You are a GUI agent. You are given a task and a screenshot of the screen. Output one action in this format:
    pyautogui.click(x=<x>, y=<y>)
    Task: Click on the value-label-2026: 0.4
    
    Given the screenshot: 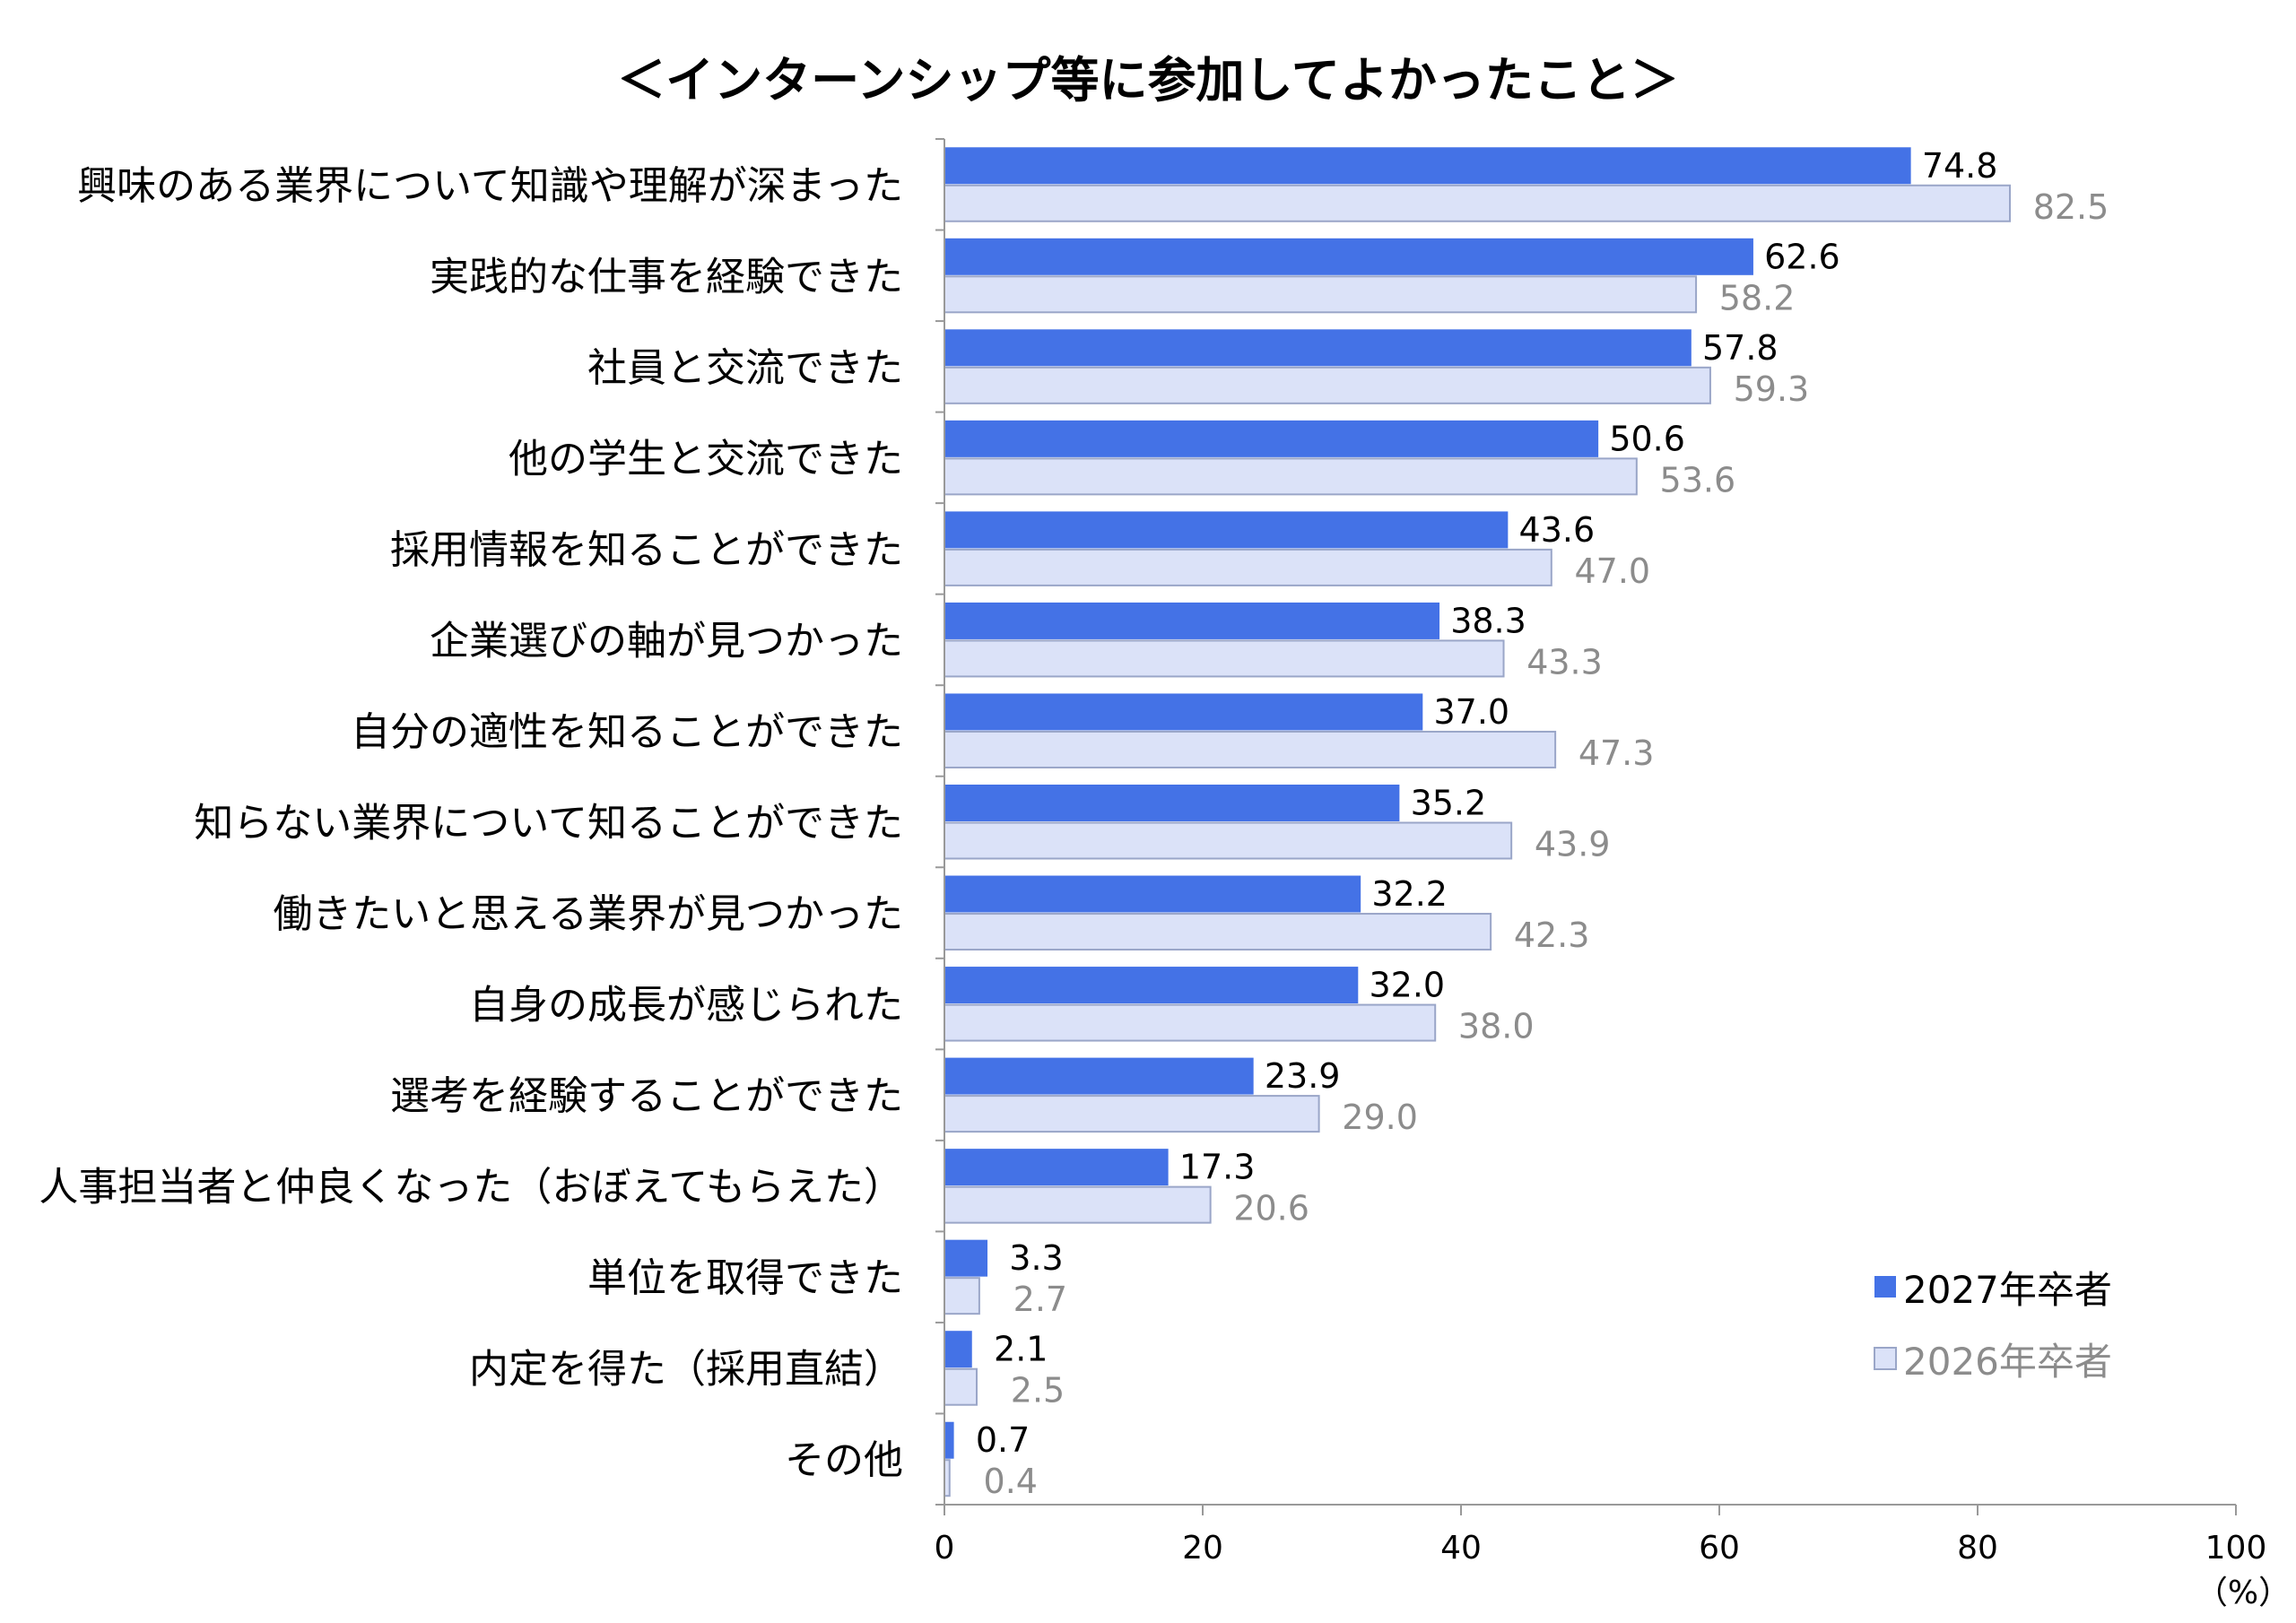 What is the action you would take?
    pyautogui.click(x=1011, y=1481)
    